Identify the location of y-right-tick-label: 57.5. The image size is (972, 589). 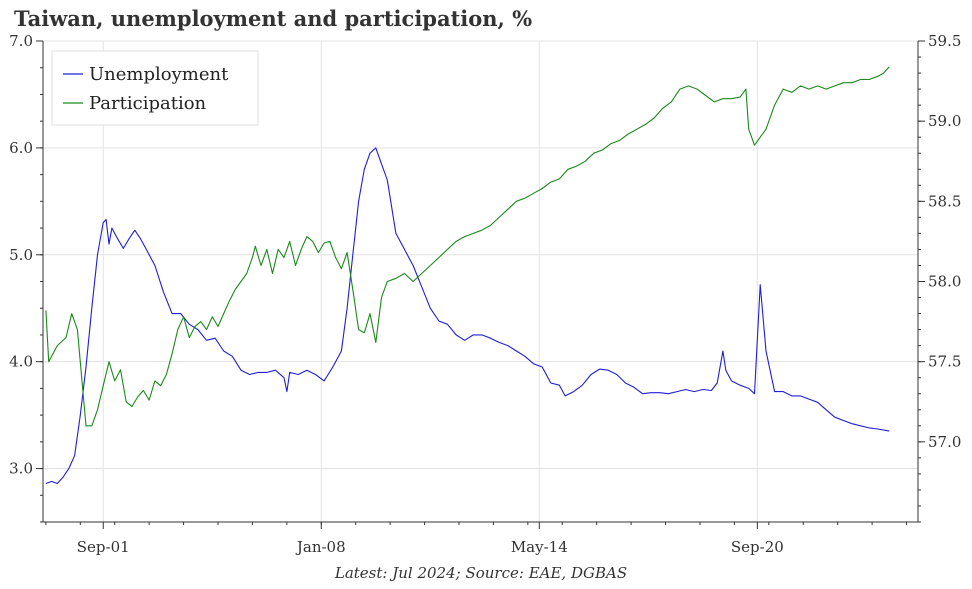
(944, 362).